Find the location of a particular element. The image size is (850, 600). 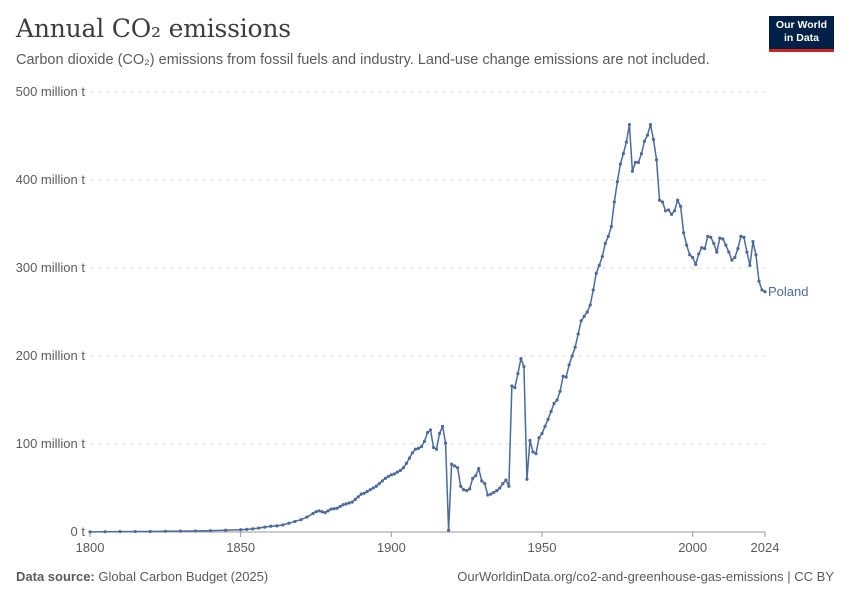

series-label: Poland is located at coordinates (788, 291).